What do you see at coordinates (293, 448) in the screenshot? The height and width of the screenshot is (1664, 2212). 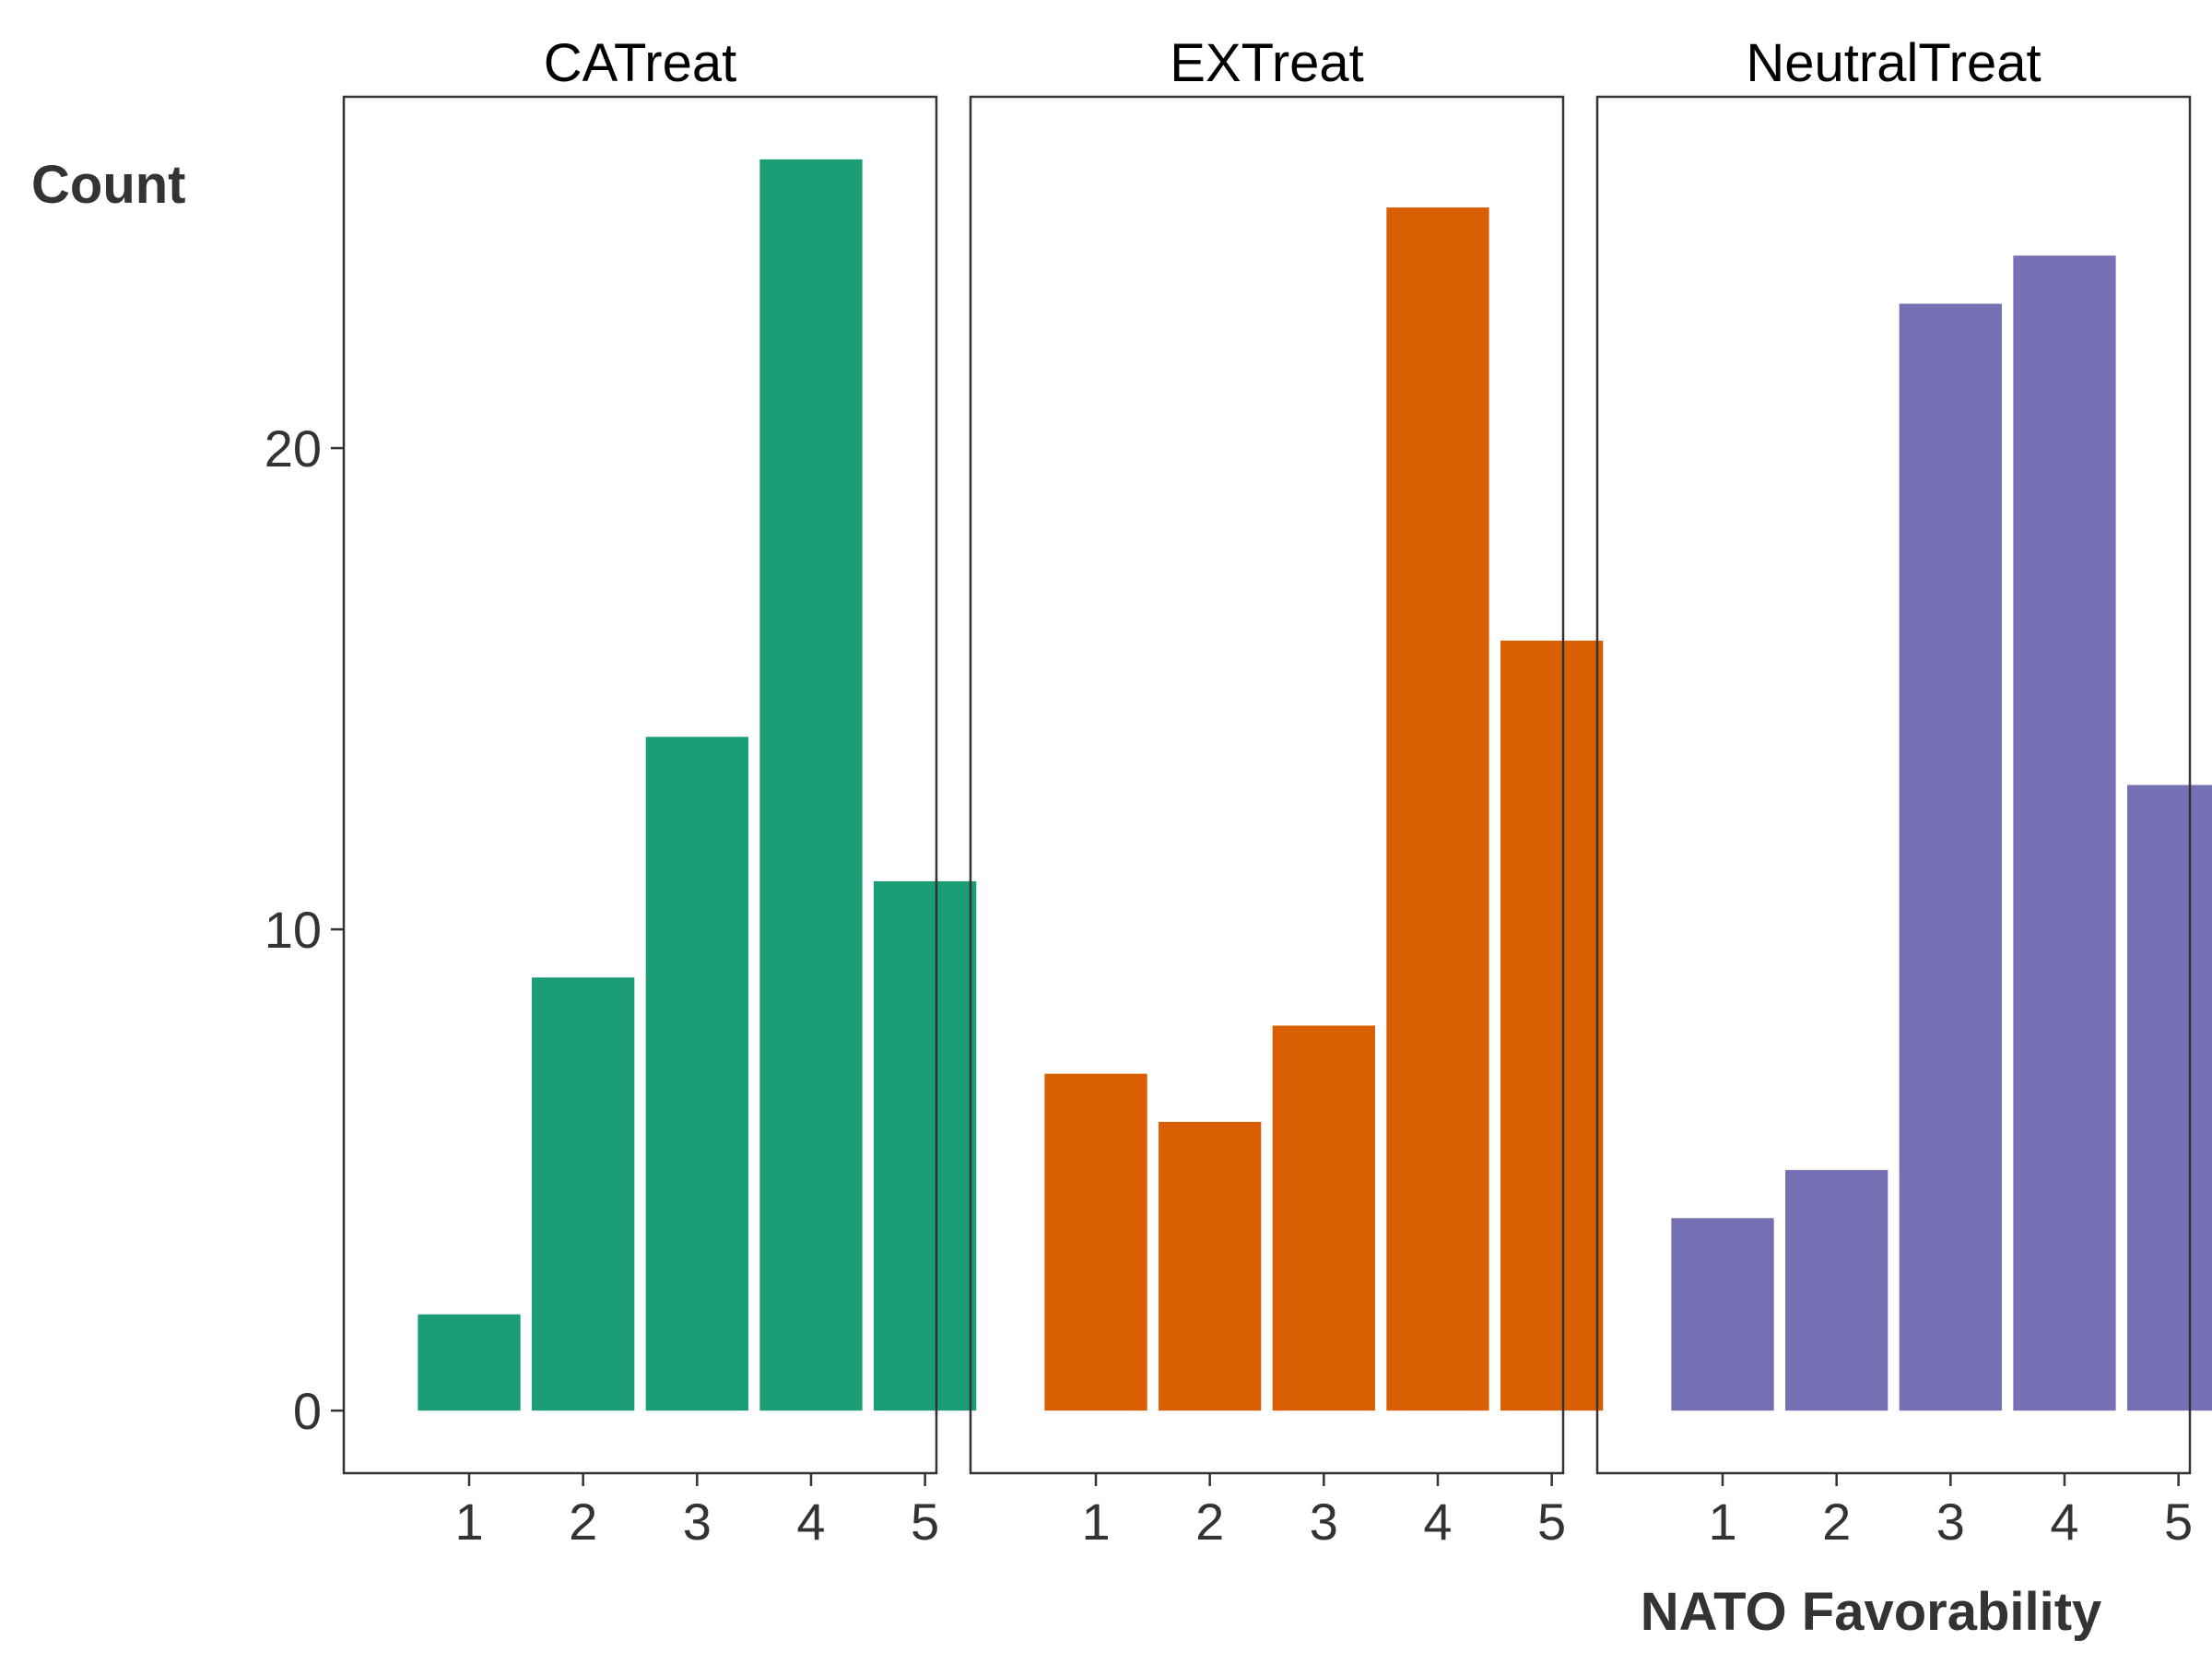 I see `y-tick-label: 20` at bounding box center [293, 448].